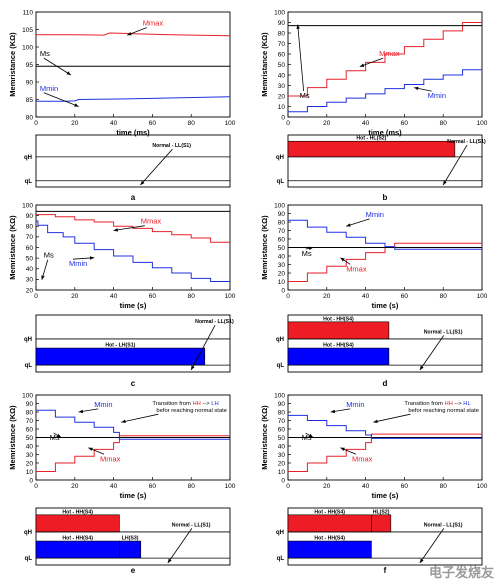 The height and width of the screenshot is (585, 500). What do you see at coordinates (120, 346) in the screenshot?
I see `state-bar-label: Hot - LH(S1)` at bounding box center [120, 346].